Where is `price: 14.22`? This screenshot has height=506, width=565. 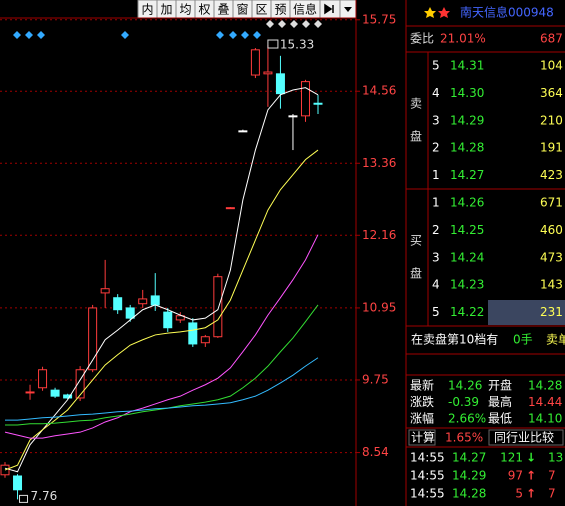
price: 14.22 is located at coordinates (467, 312).